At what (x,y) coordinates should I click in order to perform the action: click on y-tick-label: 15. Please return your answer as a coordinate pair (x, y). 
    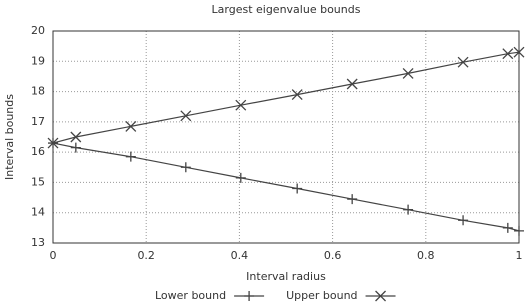
    Looking at the image, I should click on (38, 181).